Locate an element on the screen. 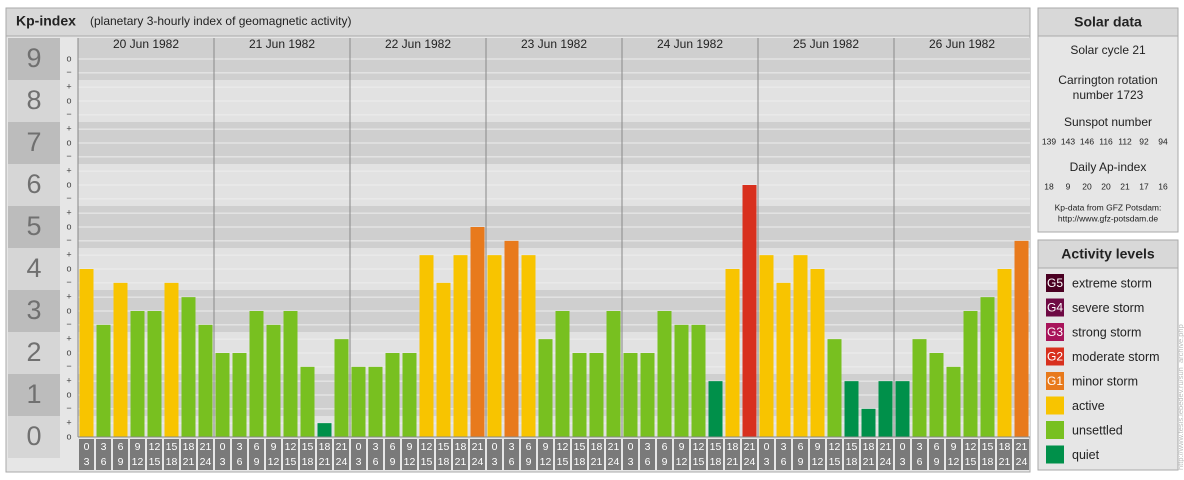  legend-code: G4 is located at coordinates (1055, 308).